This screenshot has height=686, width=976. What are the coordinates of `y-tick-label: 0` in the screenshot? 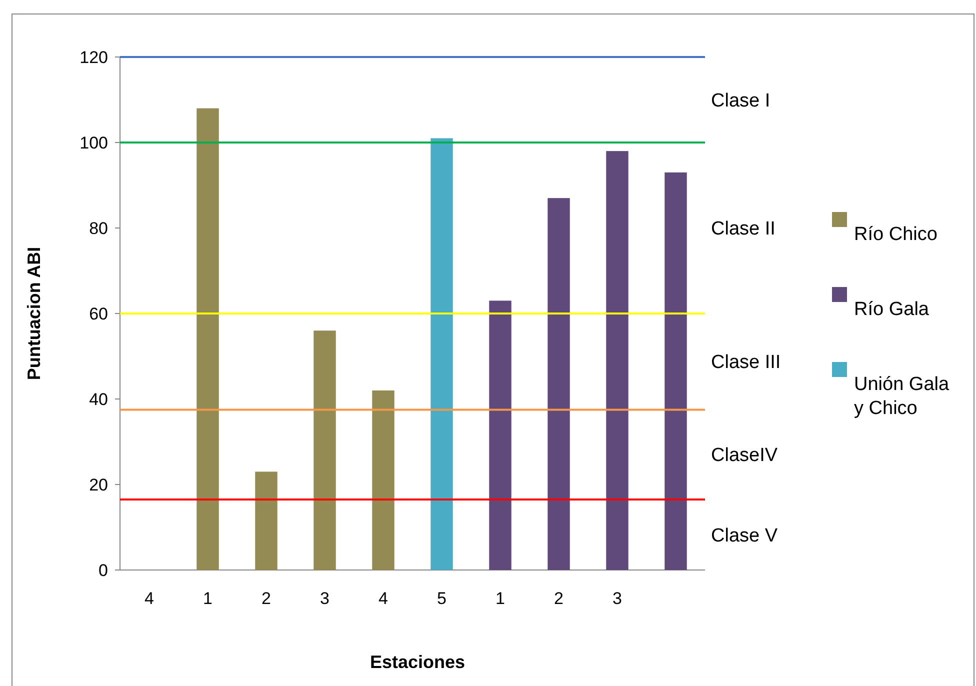 It's located at (103, 570).